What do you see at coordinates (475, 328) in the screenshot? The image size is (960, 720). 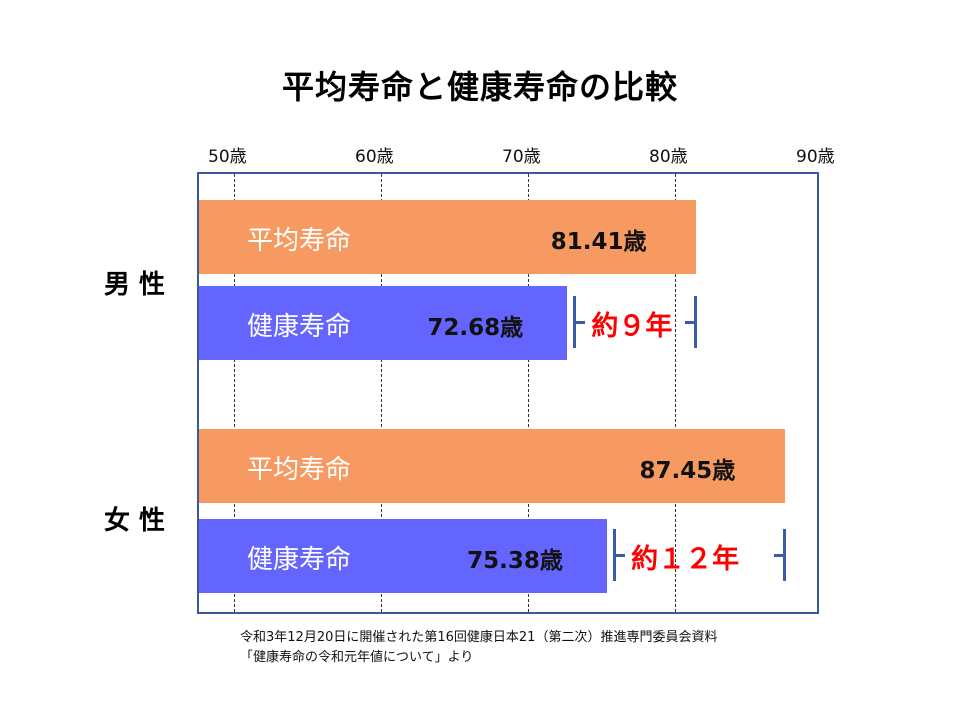 I see `bar-value-label: 72.68歳` at bounding box center [475, 328].